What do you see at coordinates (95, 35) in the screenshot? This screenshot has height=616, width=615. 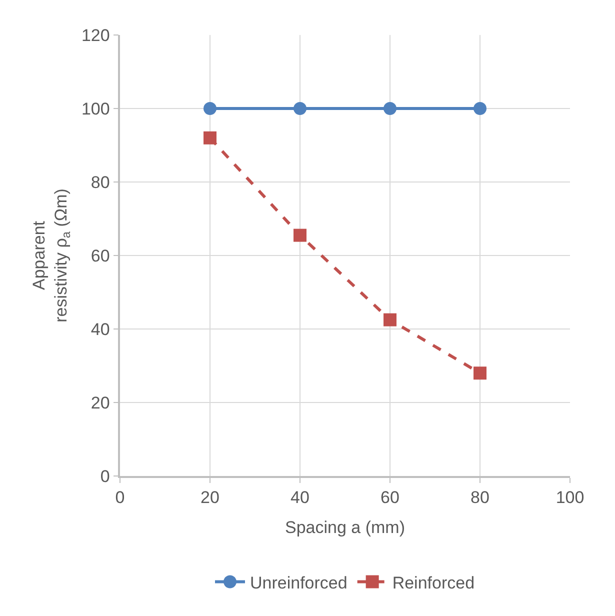 I see `y-tick-label: 120` at bounding box center [95, 35].